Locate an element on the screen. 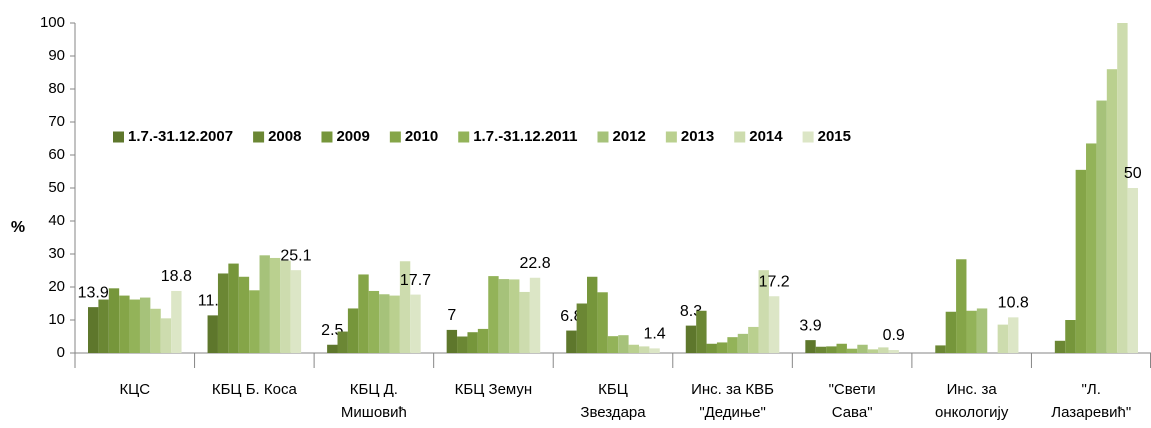  y-tick-label: 60 is located at coordinates (56, 154).